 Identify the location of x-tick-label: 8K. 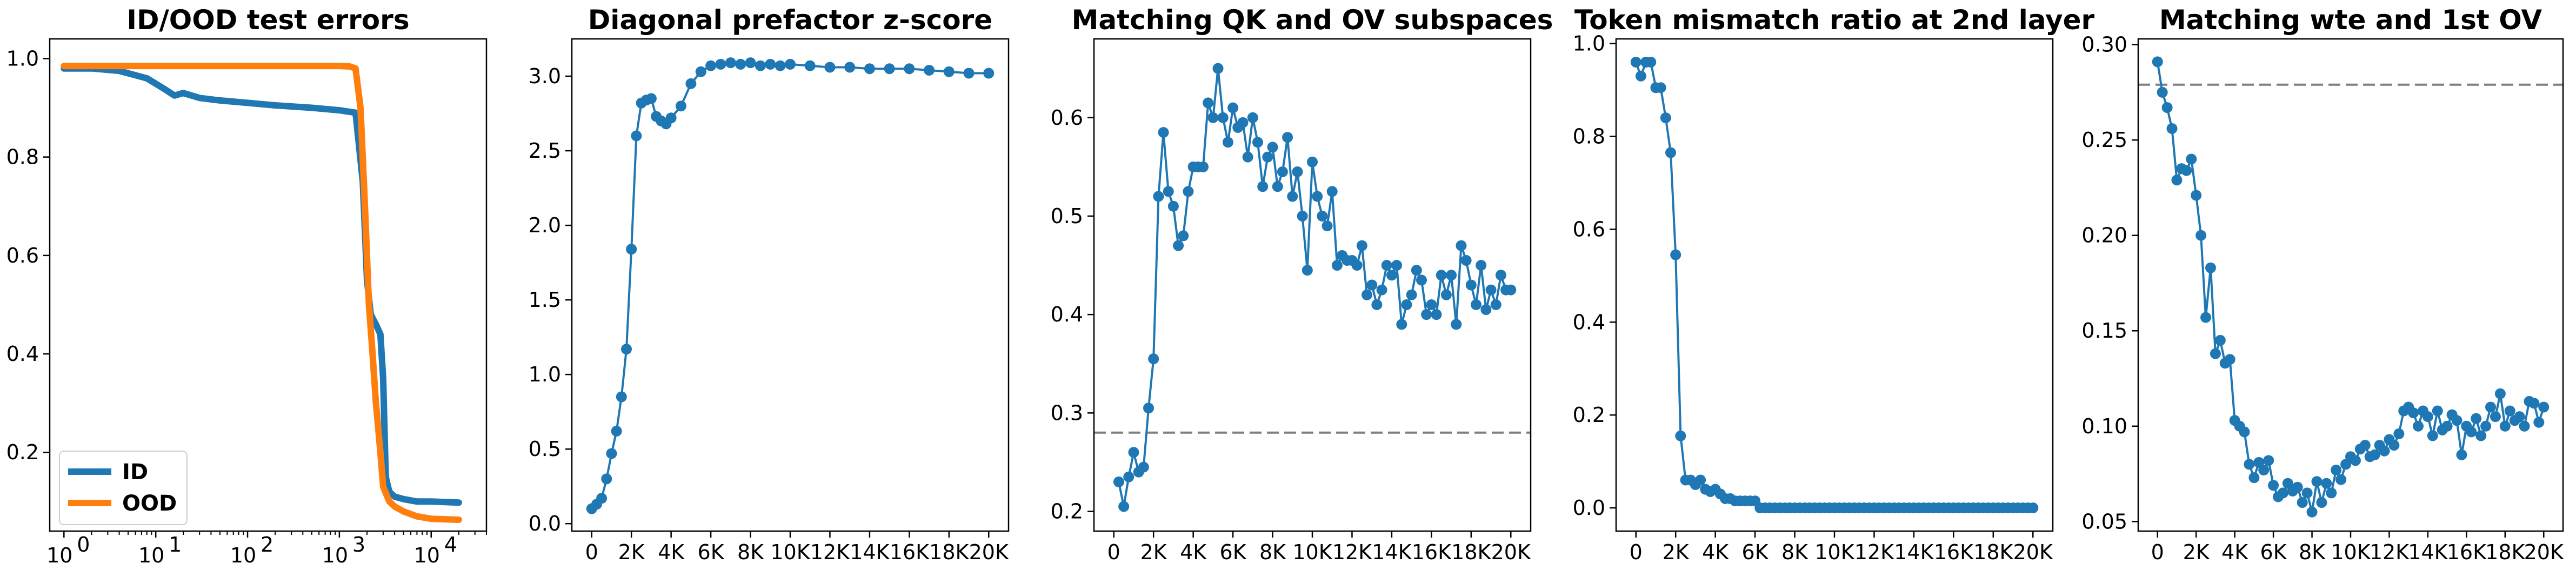
(2313, 552).